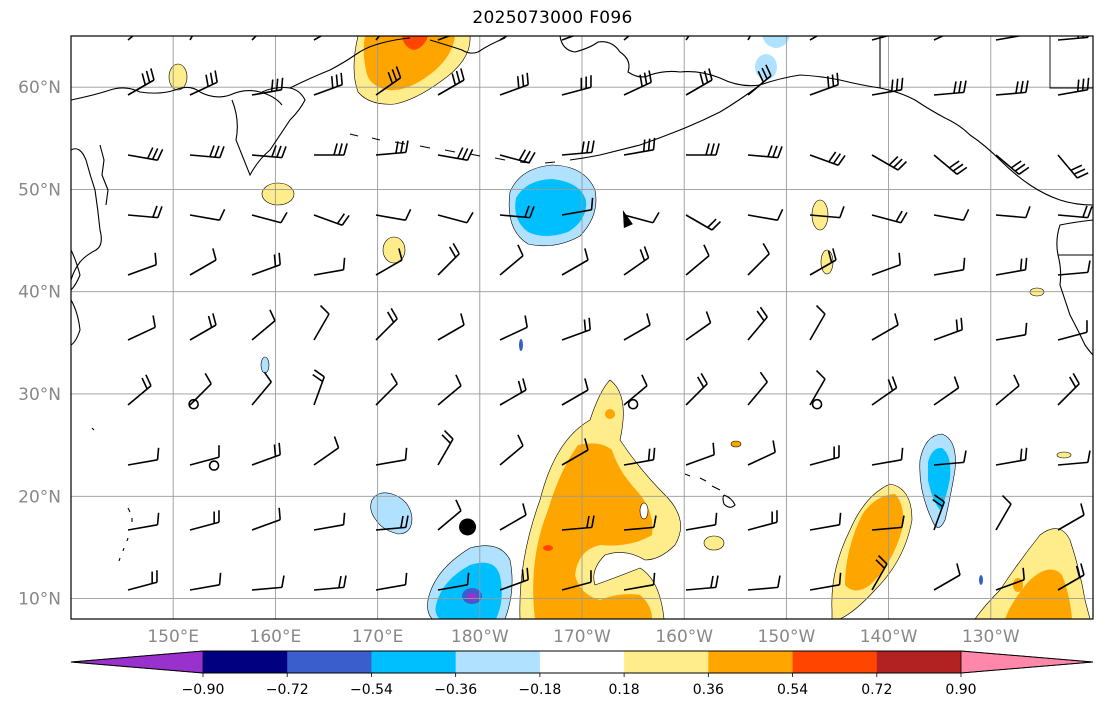 This screenshot has height=712, width=1105. Describe the element at coordinates (684, 637) in the screenshot. I see `lon-label: 160°W` at that location.